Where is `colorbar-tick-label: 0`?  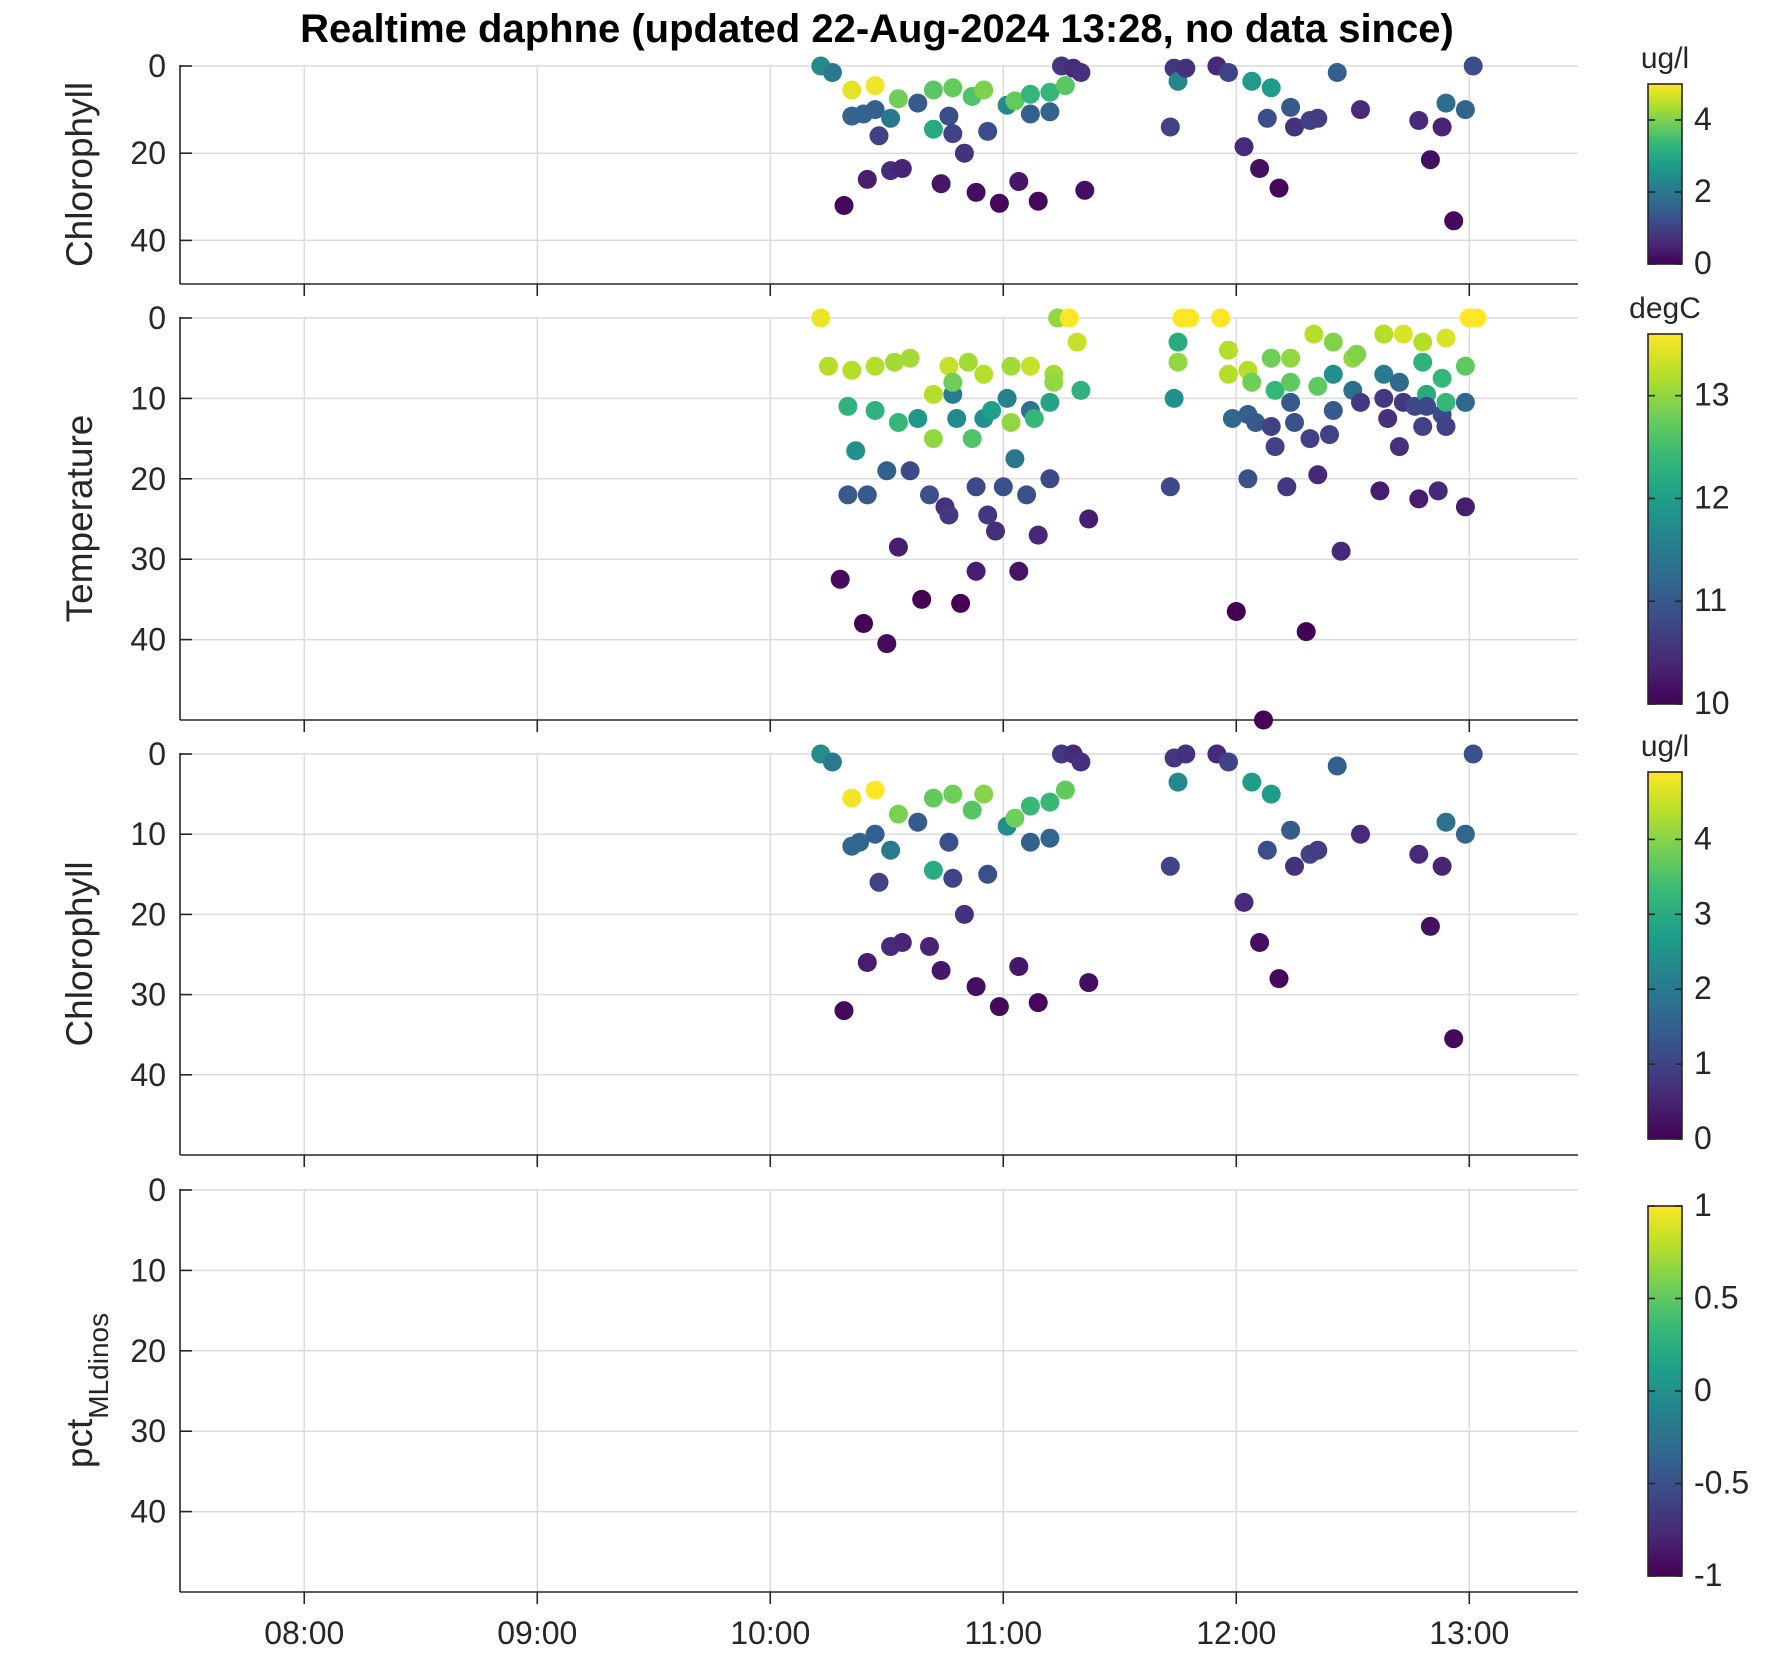 colorbar-tick-label: 0 is located at coordinates (1703, 263).